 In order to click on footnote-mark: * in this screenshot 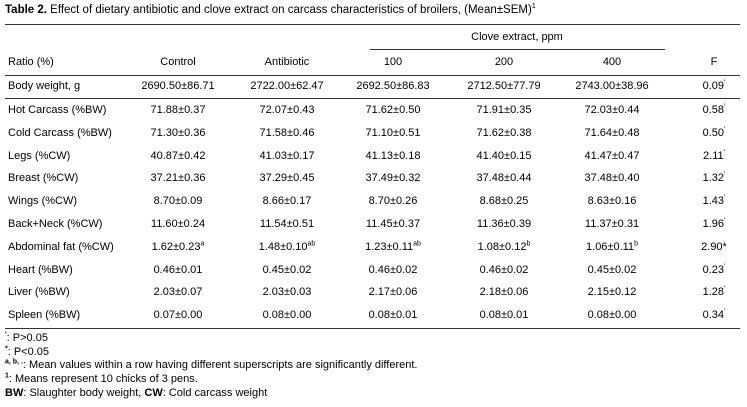, I will do `click(6, 348)`.